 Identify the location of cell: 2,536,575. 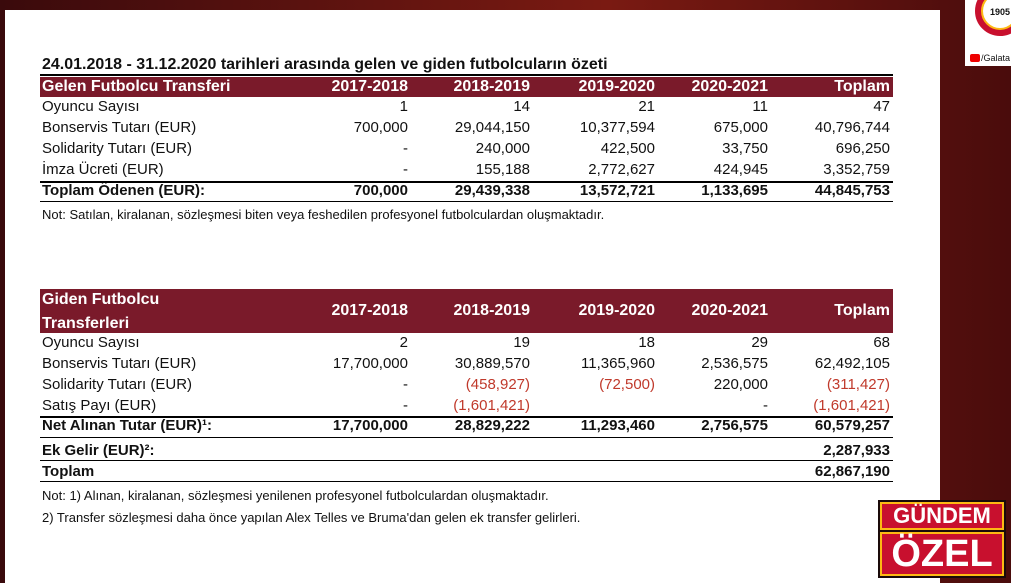
(734, 363).